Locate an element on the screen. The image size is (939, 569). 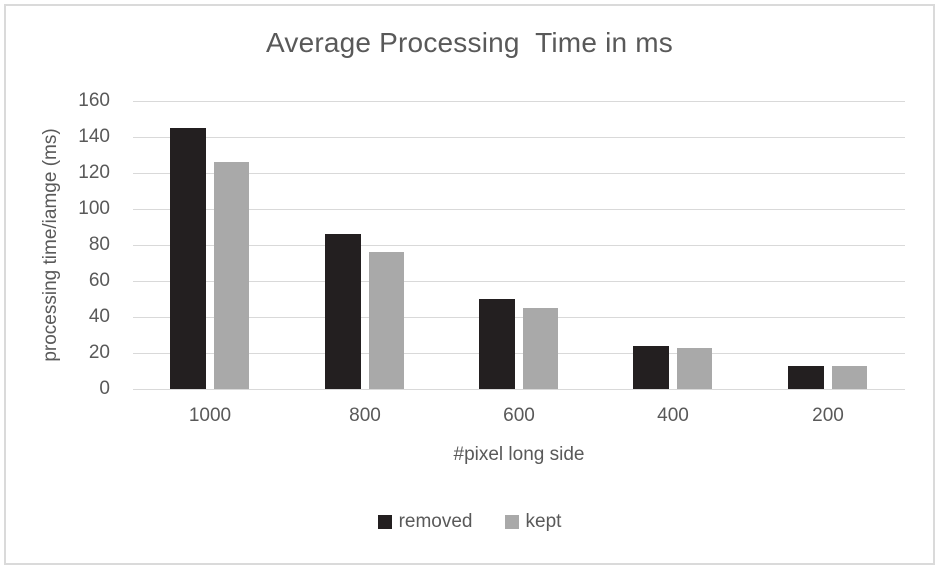
legend-item-removed: removed is located at coordinates (425, 522).